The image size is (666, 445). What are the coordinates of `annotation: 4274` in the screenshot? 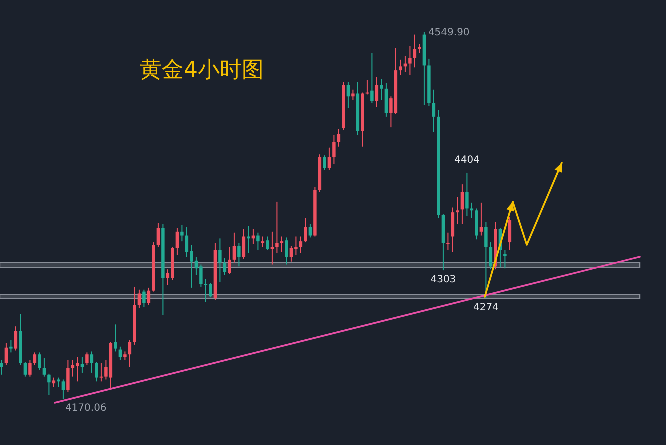 It's located at (486, 308).